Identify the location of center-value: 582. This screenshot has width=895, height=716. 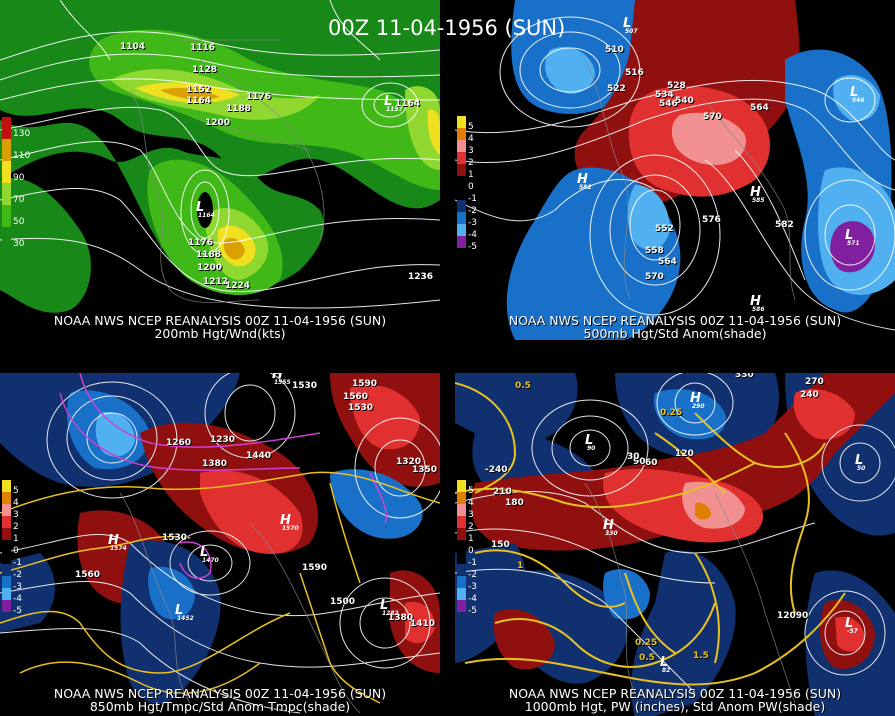
(585, 187).